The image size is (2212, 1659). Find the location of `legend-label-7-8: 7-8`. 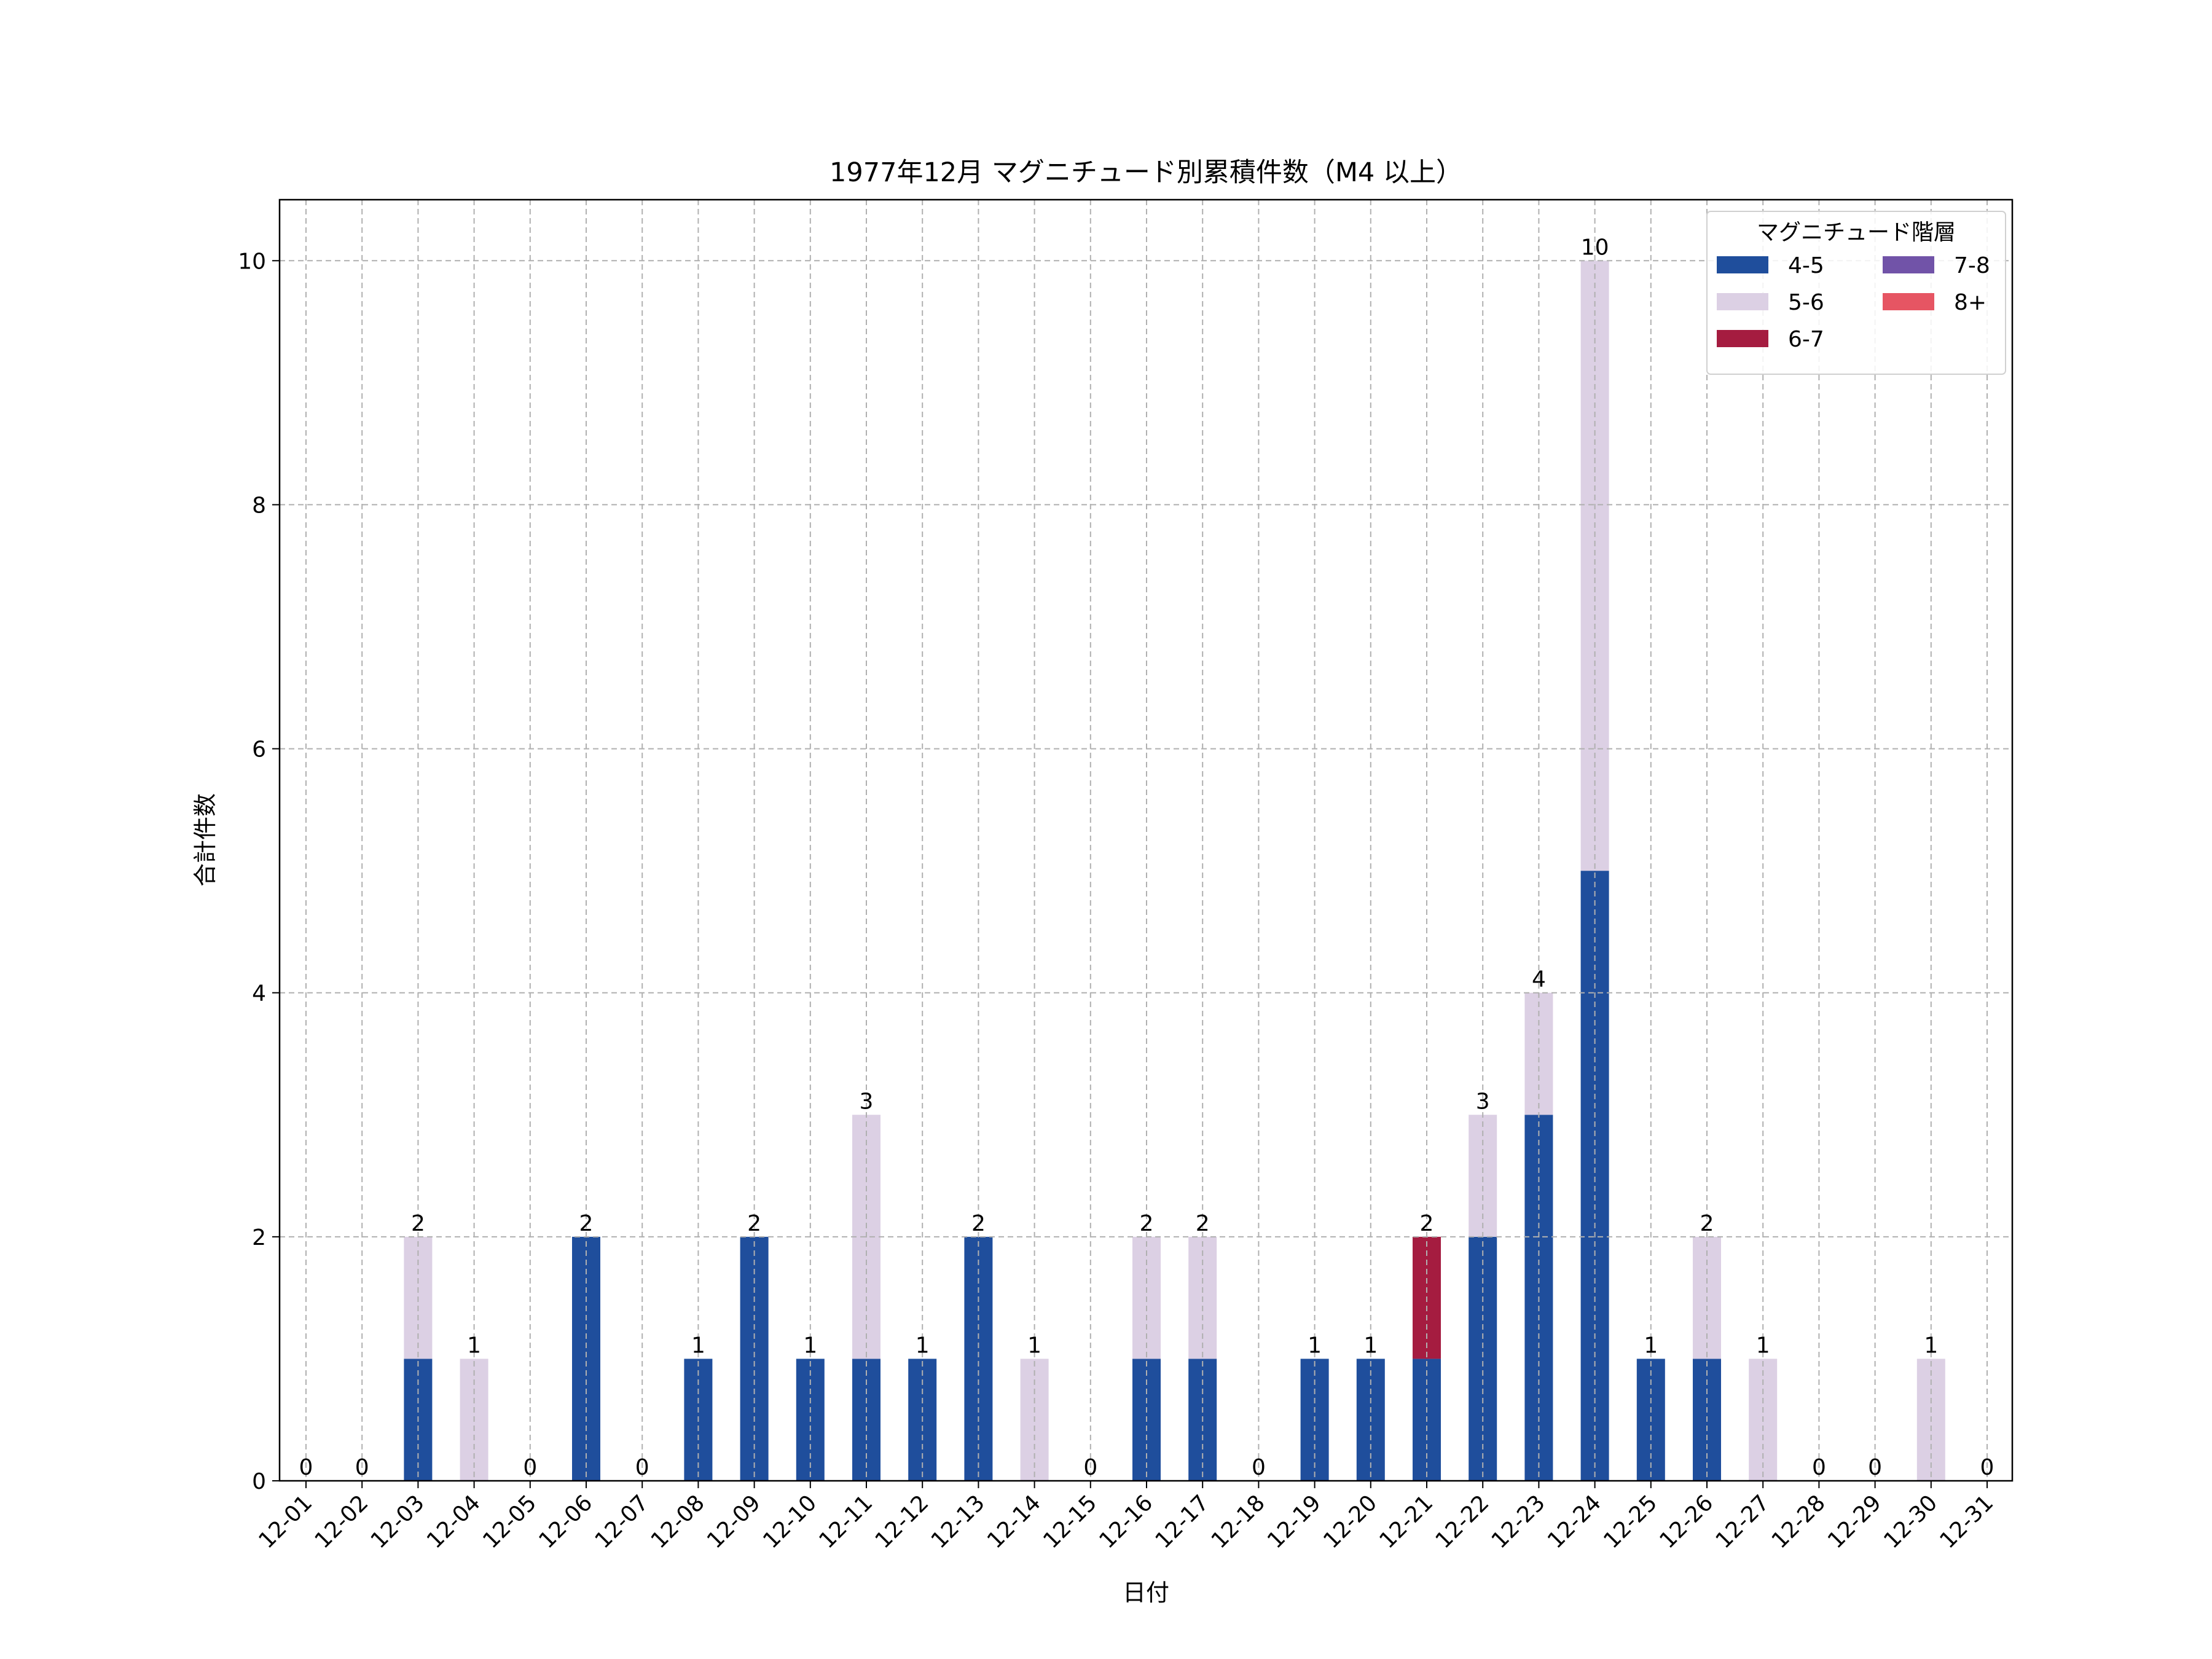

legend-label-7-8: 7-8 is located at coordinates (1972, 265).